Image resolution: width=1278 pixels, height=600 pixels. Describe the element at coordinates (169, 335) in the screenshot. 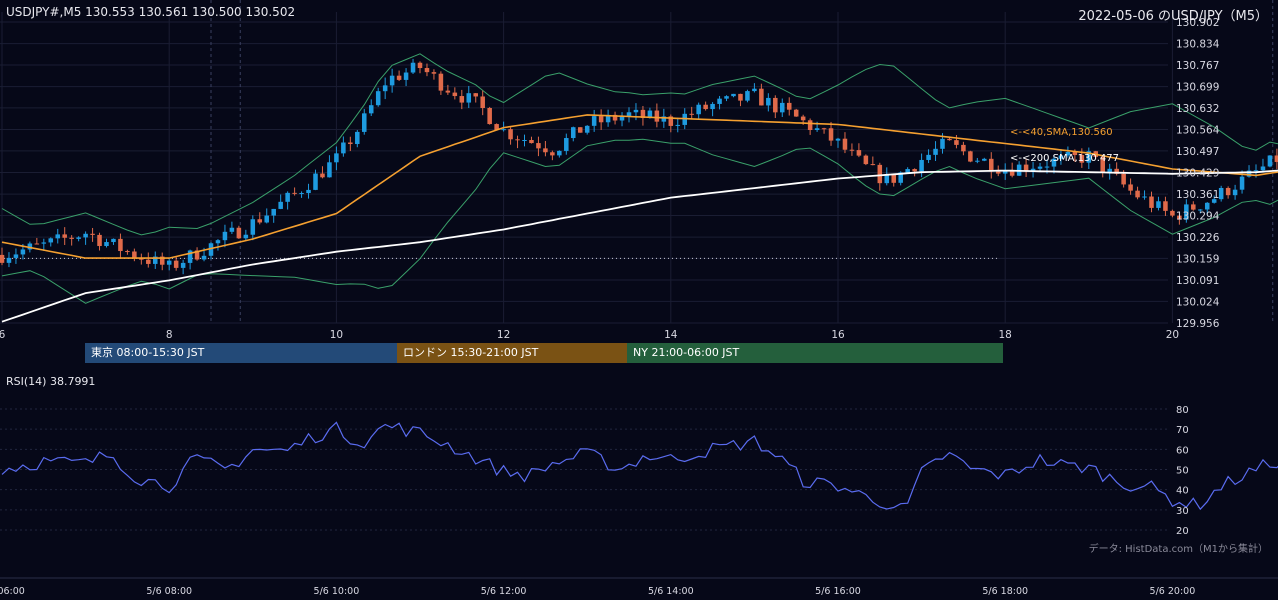

I see `time-tick-label: 8` at that location.